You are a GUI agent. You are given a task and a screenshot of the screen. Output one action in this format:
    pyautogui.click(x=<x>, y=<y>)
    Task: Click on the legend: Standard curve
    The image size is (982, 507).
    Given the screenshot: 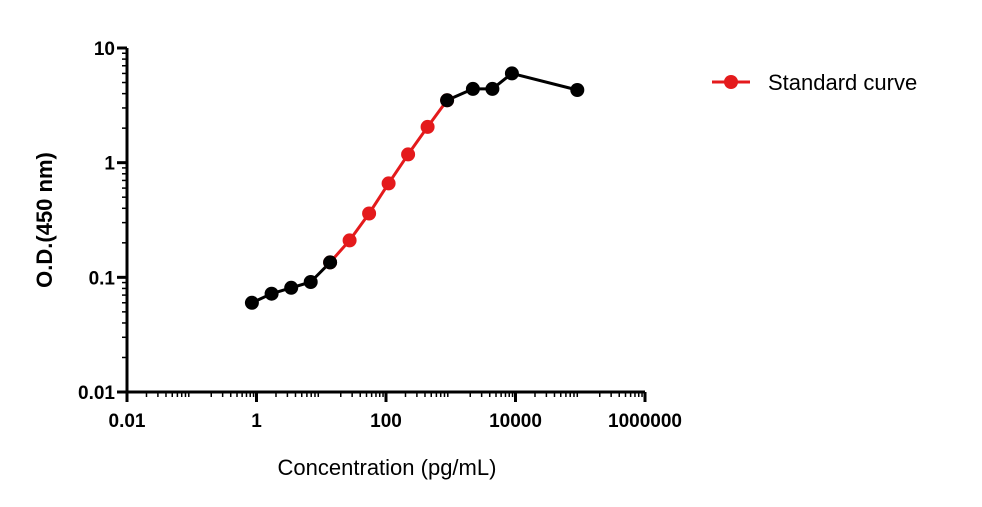 What is the action you would take?
    pyautogui.click(x=814, y=82)
    